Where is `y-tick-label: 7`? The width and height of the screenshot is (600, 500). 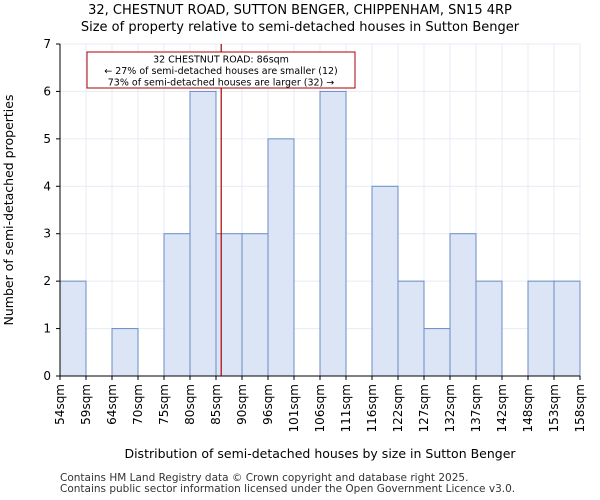 y-tick-label: 7 is located at coordinates (47, 44).